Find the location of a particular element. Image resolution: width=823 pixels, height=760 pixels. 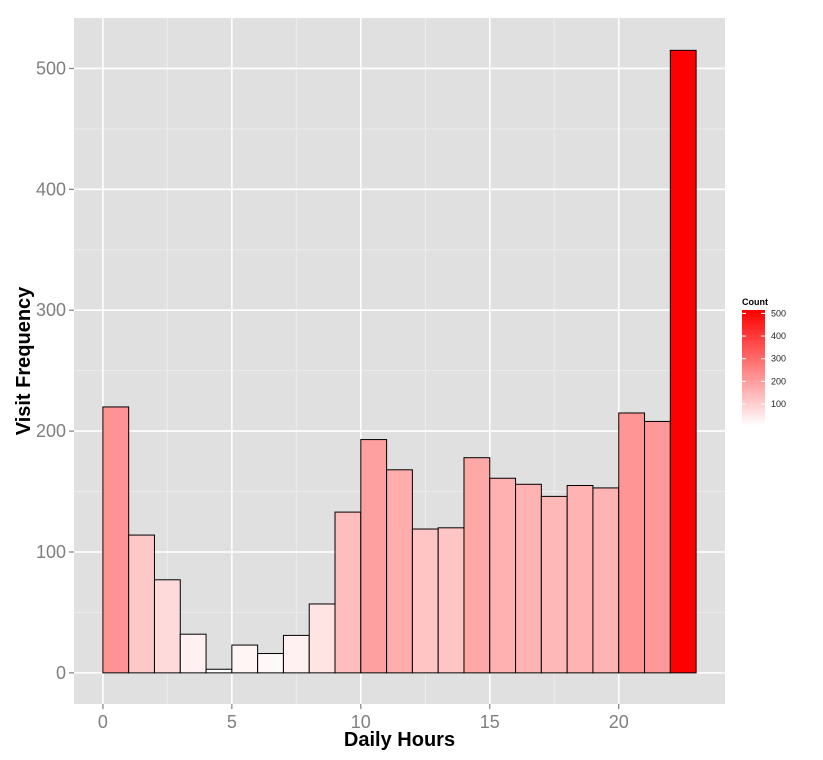

legend-tick-label: 500 is located at coordinates (778, 313).